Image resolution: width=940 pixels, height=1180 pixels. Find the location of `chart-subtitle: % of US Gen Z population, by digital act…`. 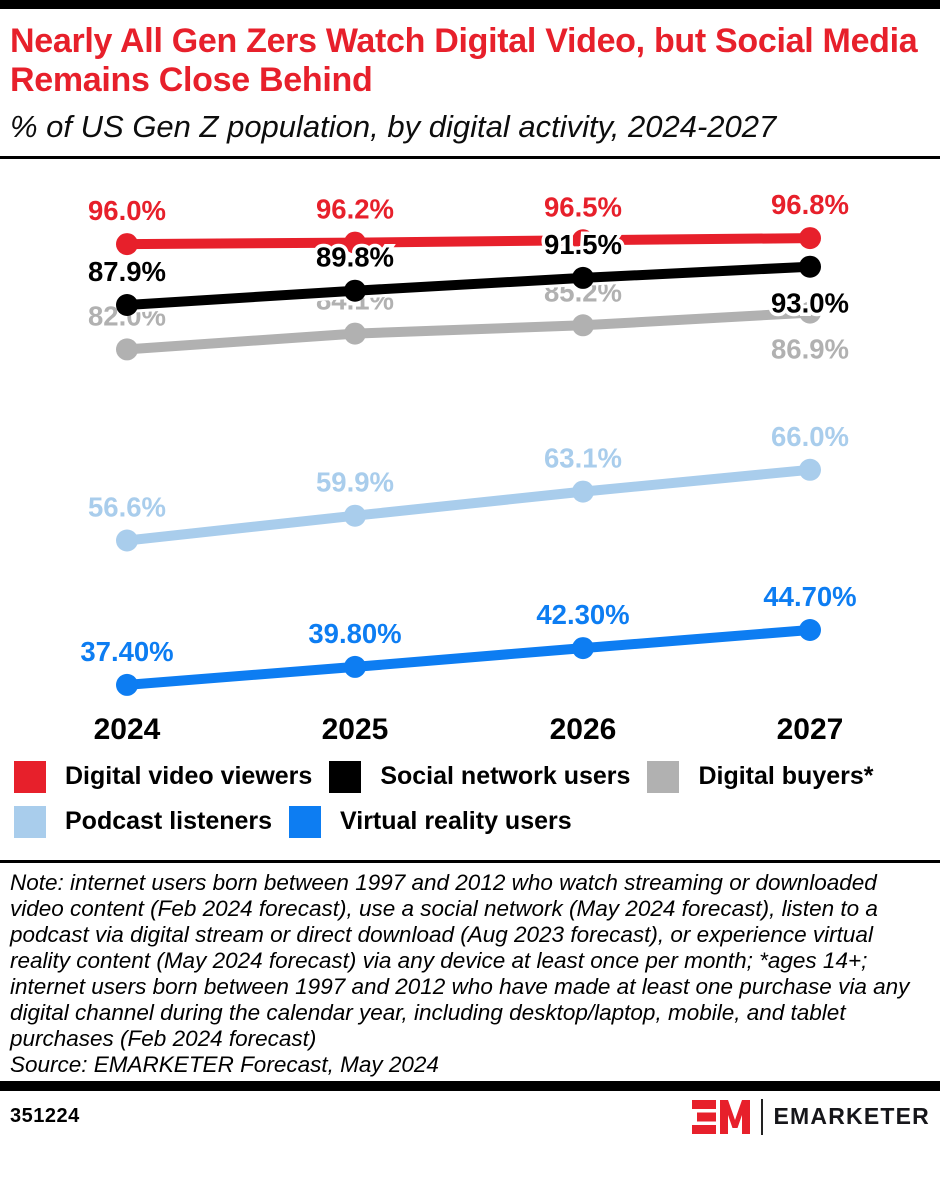

chart-subtitle: % of US Gen Z population, by digital act… is located at coordinates (393, 127).